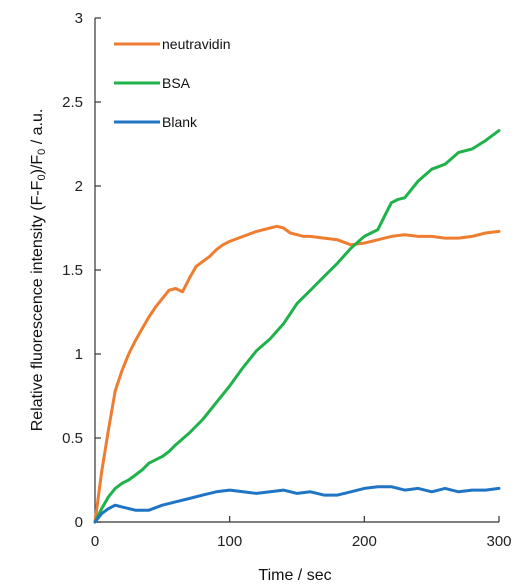 Image resolution: width=517 pixels, height=585 pixels. I want to click on y-axis-title-end: / a.u., so click(37, 129).